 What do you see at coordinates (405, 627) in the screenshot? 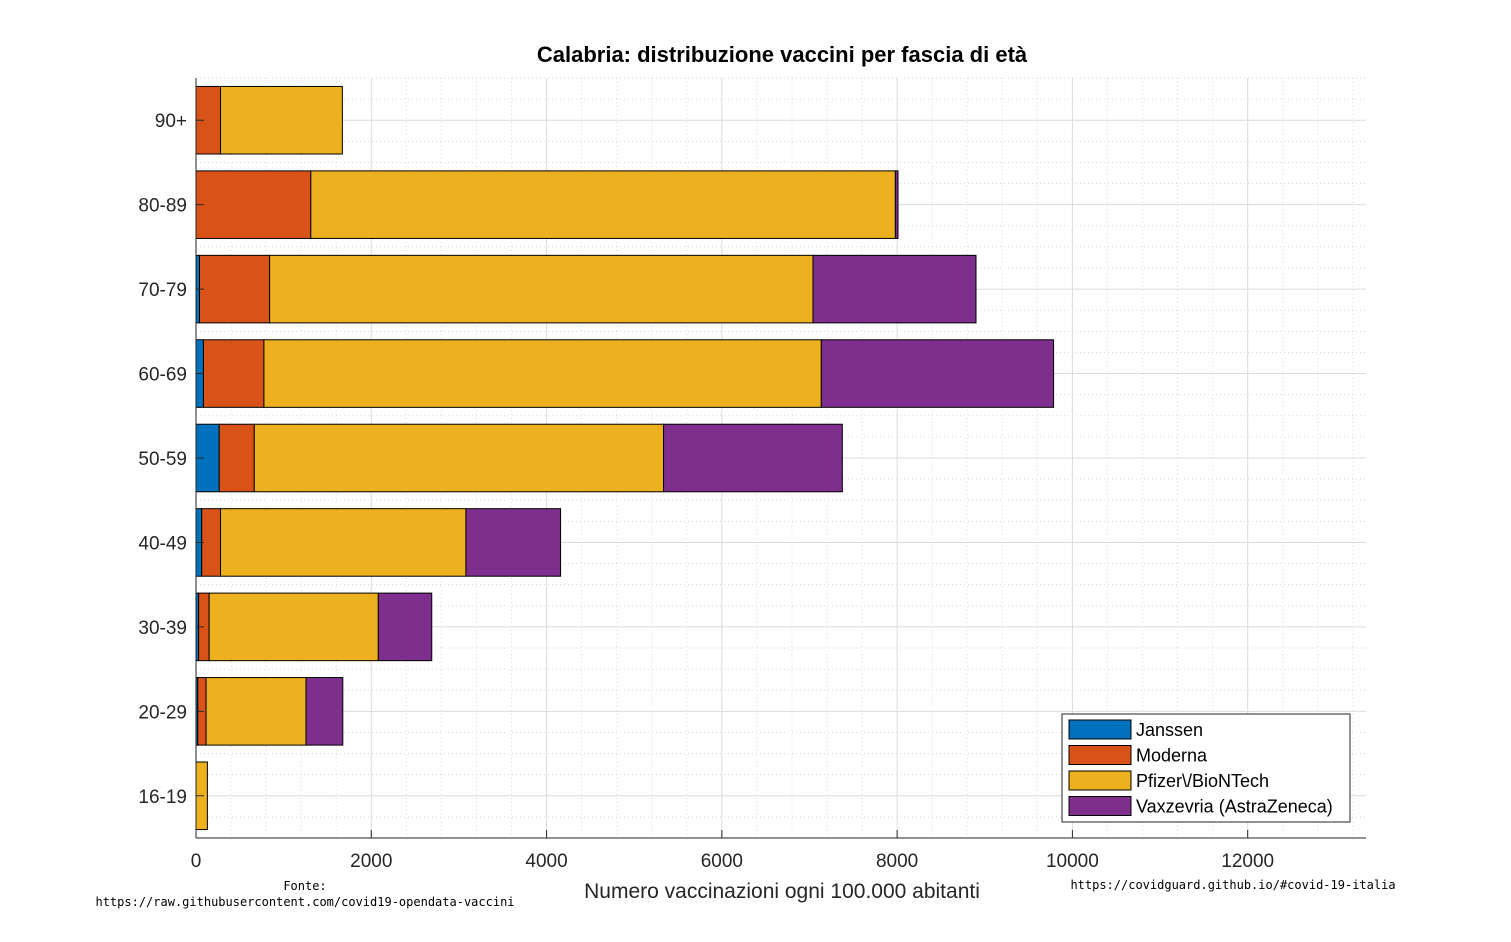
I see `bar-vaxzevria-astrazeneca--30-39` at bounding box center [405, 627].